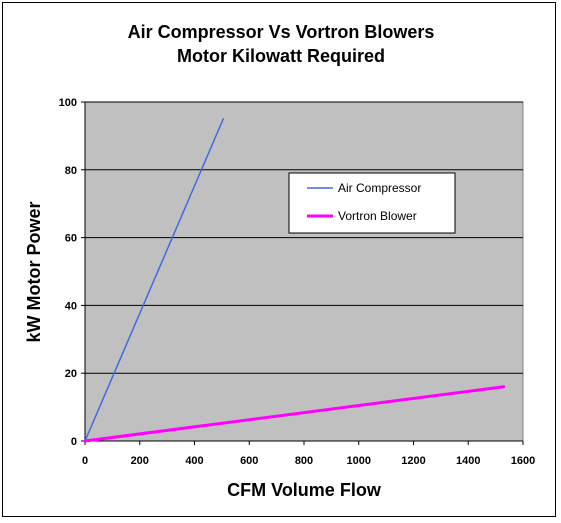 This screenshot has width=561, height=523. I want to click on x-tick-label: 600, so click(249, 461).